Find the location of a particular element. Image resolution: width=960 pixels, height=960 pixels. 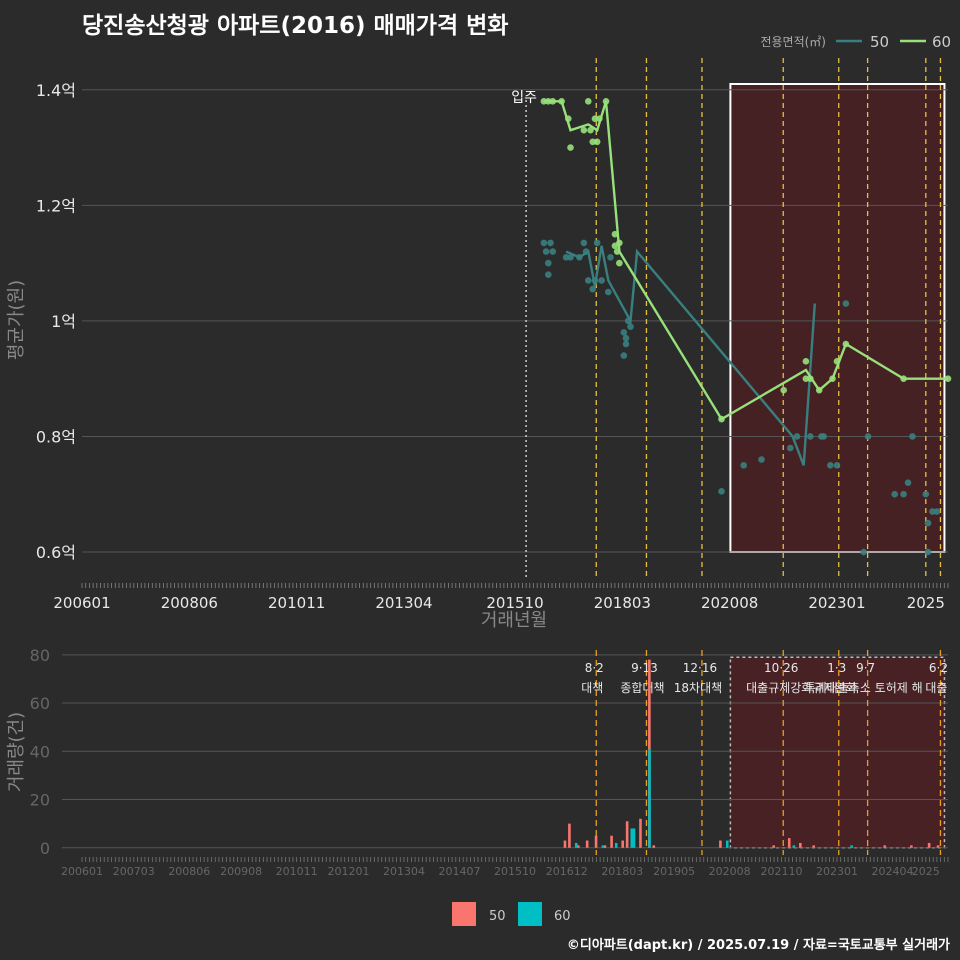

volume-x-tick-label: 201201 is located at coordinates (348, 871).